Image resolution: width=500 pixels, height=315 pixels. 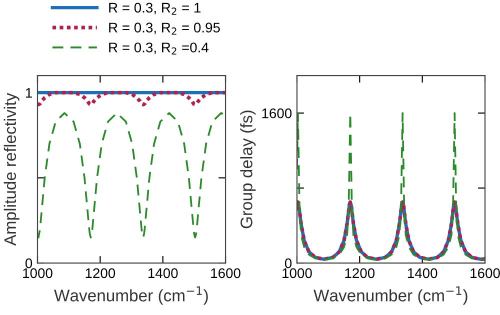 I want to click on y-axis-title: Amplitude reflectivity, so click(x=12, y=169).